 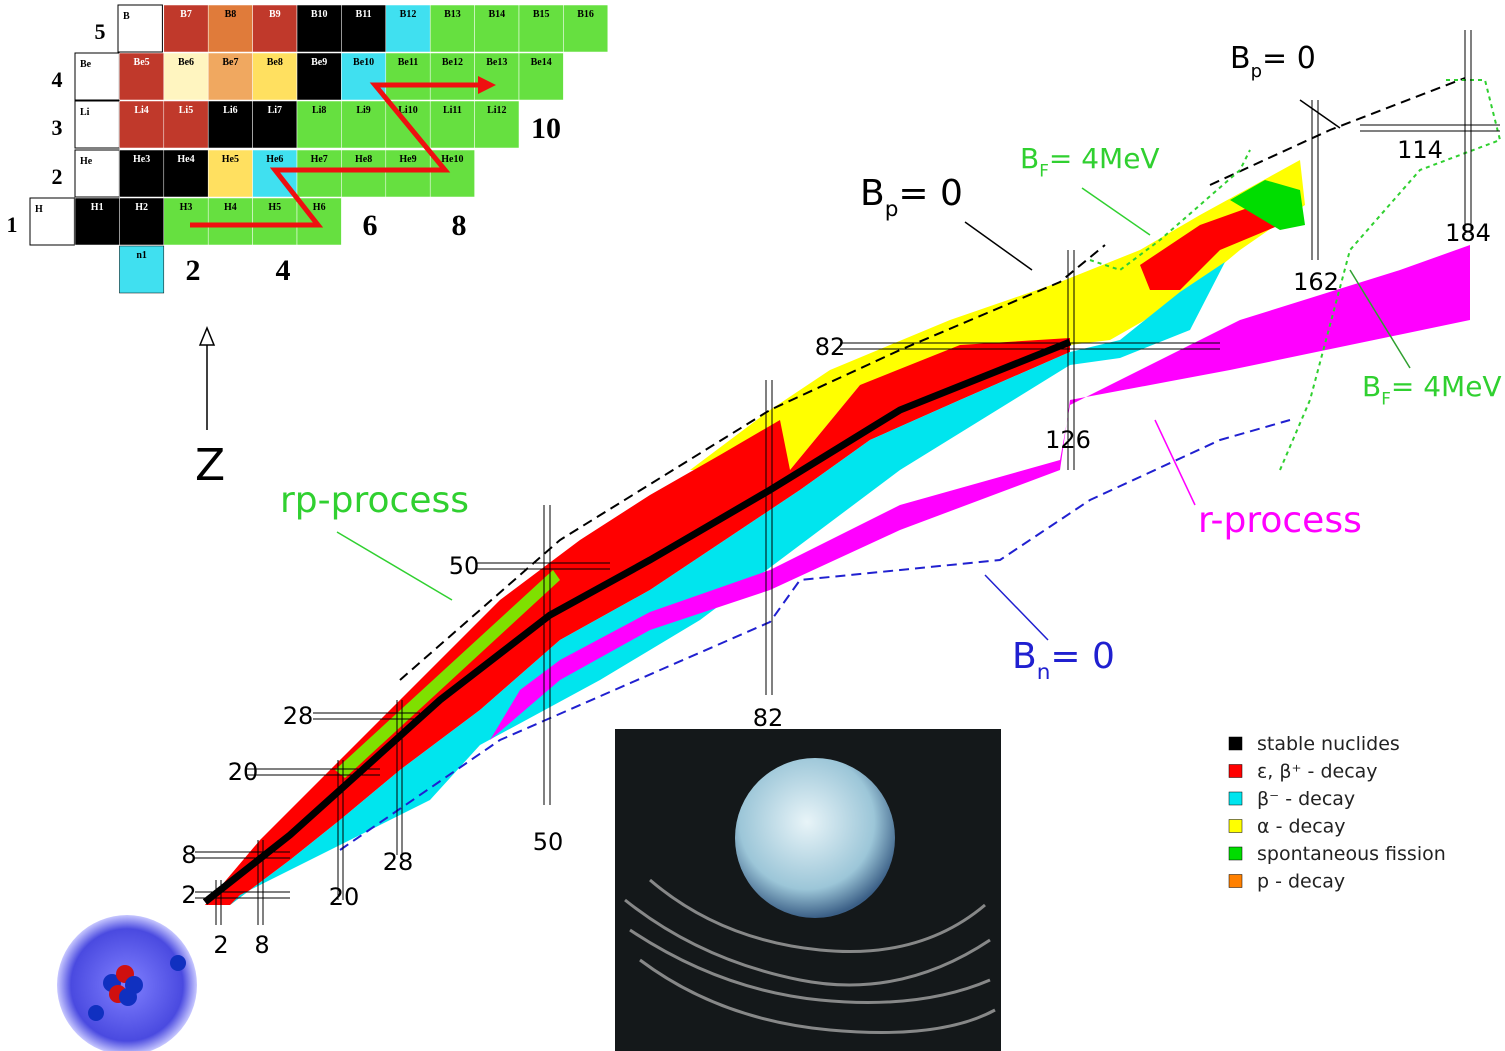 What do you see at coordinates (230, 159) in the screenshot?
I see `isotope-name: He5` at bounding box center [230, 159].